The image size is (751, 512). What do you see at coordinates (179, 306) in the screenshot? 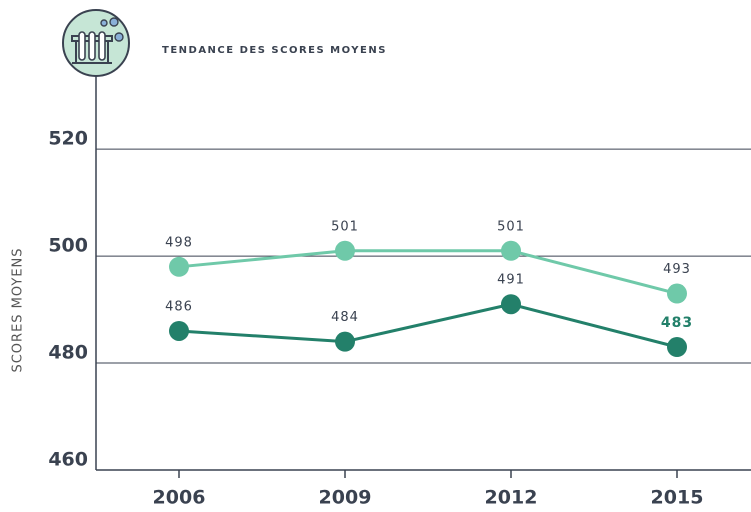
I see `data-label: 486` at bounding box center [179, 306].